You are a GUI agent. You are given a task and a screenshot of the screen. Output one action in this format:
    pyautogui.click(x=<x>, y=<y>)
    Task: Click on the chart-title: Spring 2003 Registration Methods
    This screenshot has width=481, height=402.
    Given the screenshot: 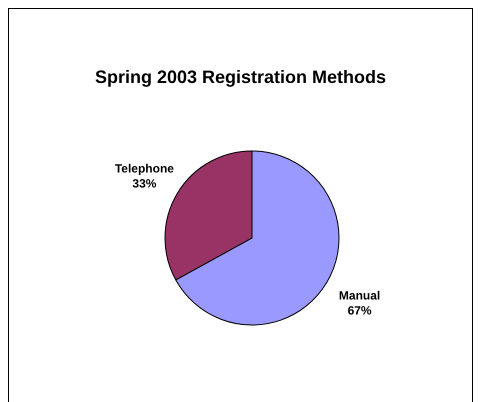 What is the action you would take?
    pyautogui.click(x=241, y=77)
    